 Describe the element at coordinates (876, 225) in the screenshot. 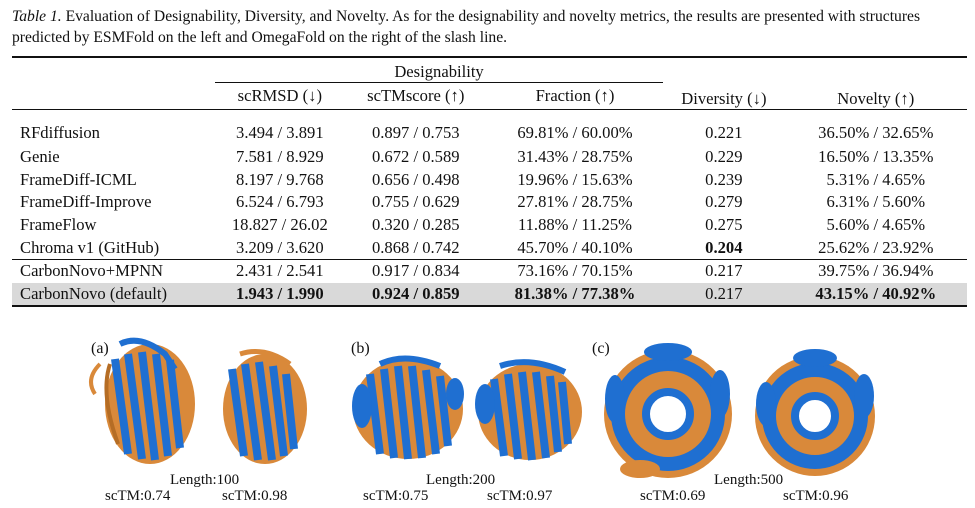

I see `novelty-cell: 5.60% / 4.65%` at that location.